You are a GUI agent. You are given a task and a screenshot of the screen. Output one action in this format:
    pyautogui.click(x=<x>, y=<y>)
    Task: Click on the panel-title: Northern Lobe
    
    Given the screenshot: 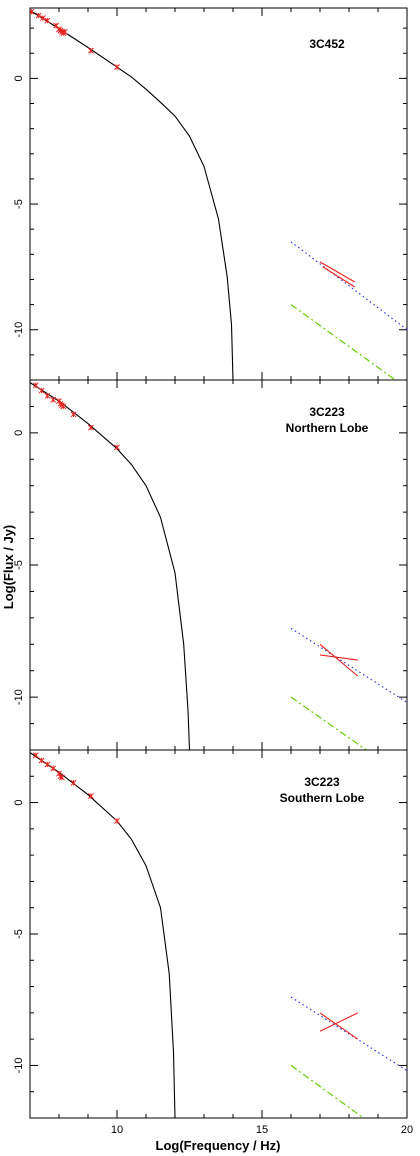 What is the action you would take?
    pyautogui.click(x=327, y=428)
    